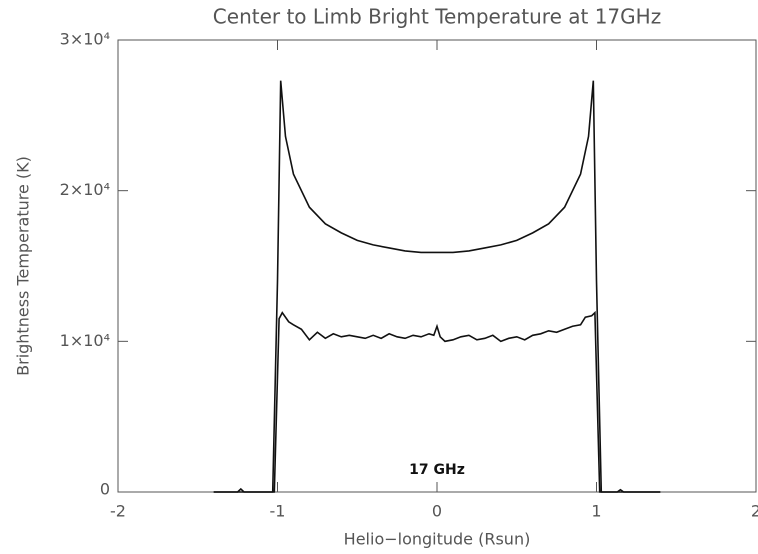 This screenshot has width=758, height=554. I want to click on y-axis-label: Brightness Temperature (K), so click(23, 266).